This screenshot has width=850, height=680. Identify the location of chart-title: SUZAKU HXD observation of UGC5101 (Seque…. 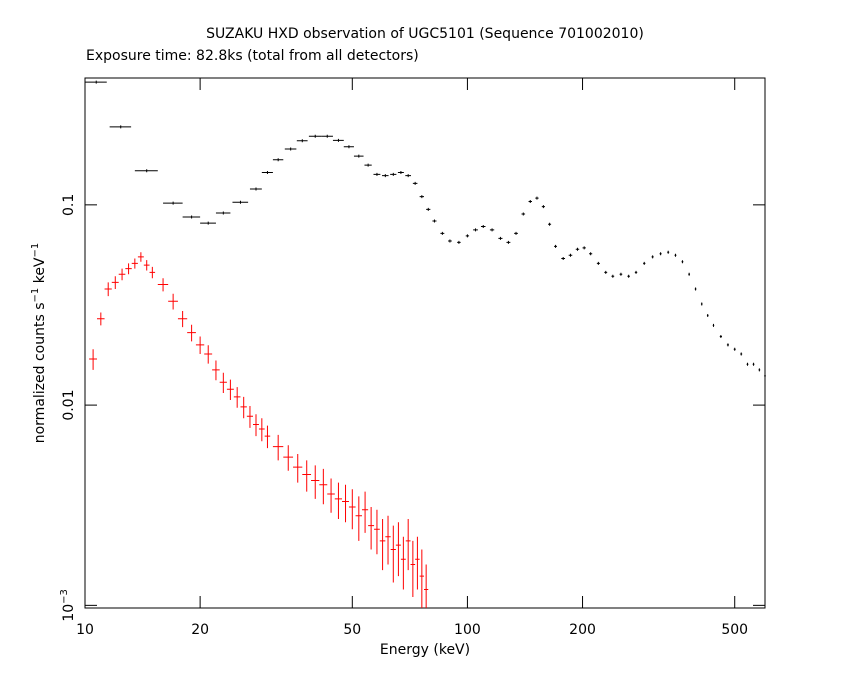
(425, 34).